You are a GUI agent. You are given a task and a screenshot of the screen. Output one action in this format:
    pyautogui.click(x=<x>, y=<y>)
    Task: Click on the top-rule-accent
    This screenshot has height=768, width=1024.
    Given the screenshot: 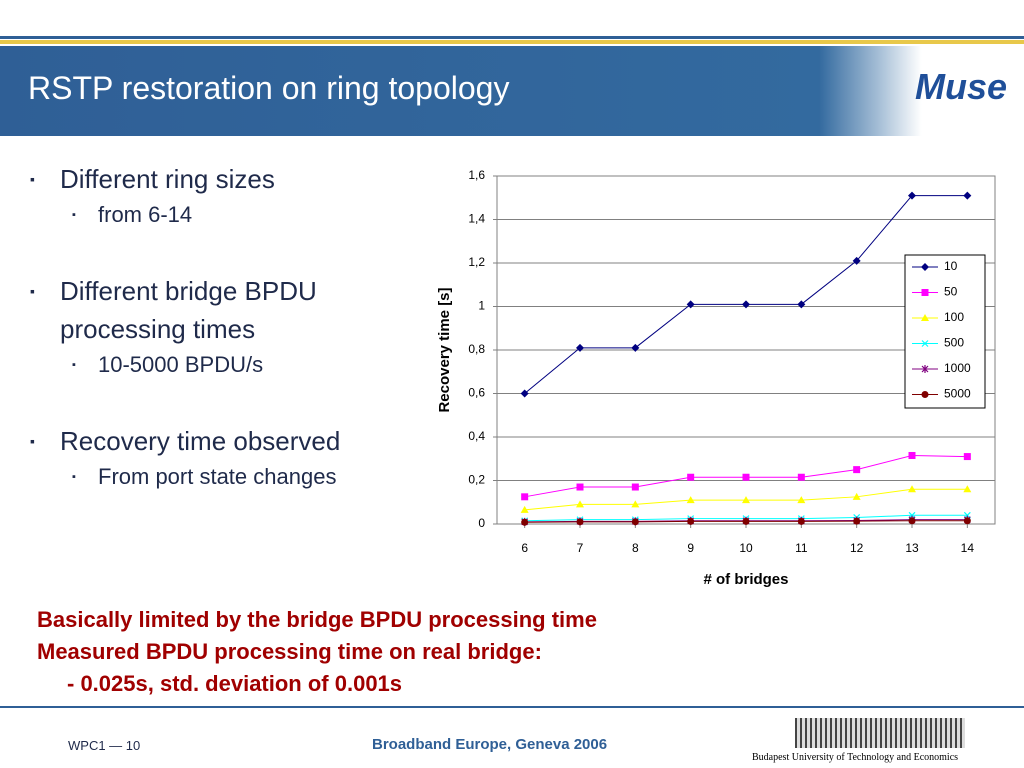 What is the action you would take?
    pyautogui.click(x=512, y=42)
    